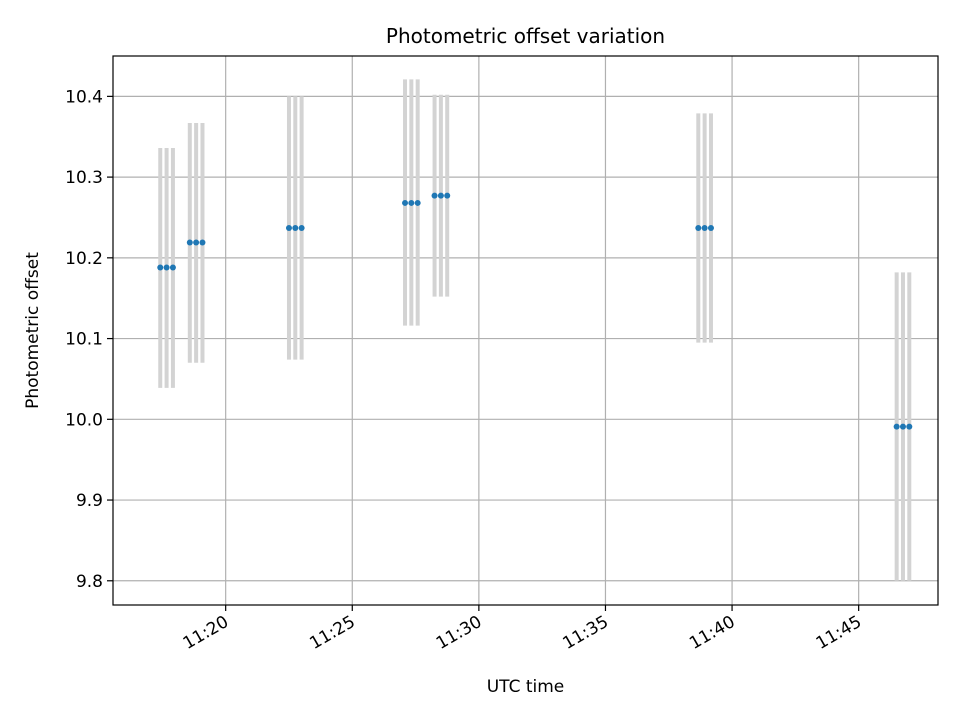 This screenshot has width=960, height=720. I want to click on y-tick-label: 9.9, so click(89, 501).